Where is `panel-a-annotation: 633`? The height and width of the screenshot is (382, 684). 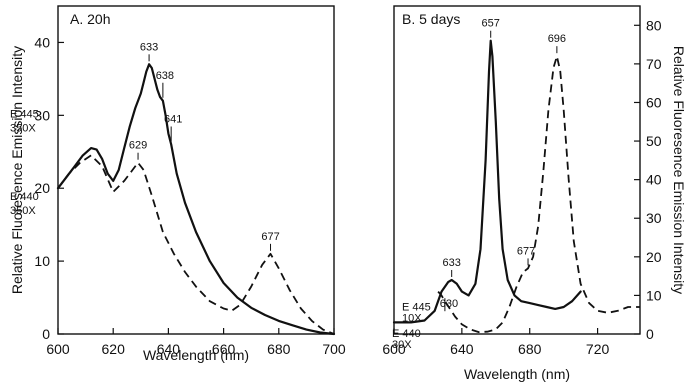
panel-a-annotation: 633 is located at coordinates (149, 47).